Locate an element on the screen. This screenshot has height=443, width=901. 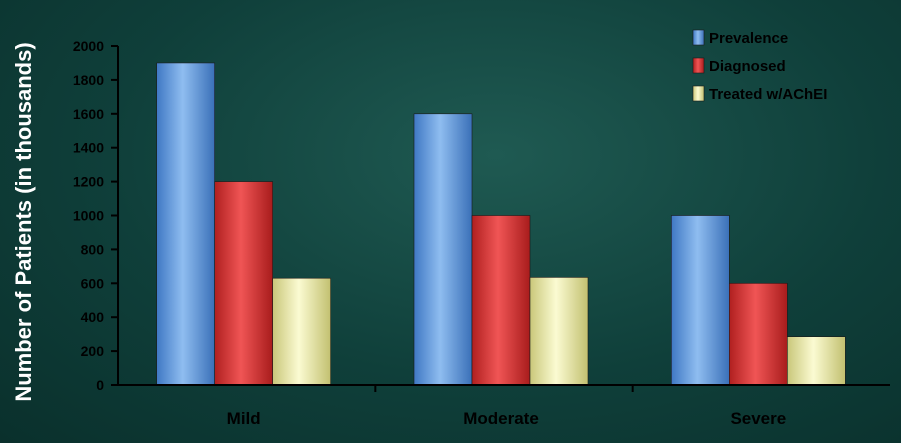
y-tick-label: 600 is located at coordinates (93, 283).